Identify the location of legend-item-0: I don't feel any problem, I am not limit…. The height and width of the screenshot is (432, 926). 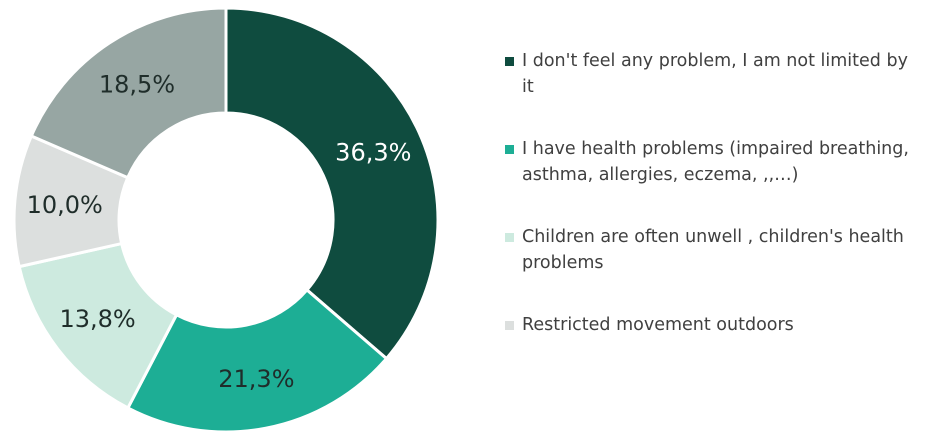
(712, 74).